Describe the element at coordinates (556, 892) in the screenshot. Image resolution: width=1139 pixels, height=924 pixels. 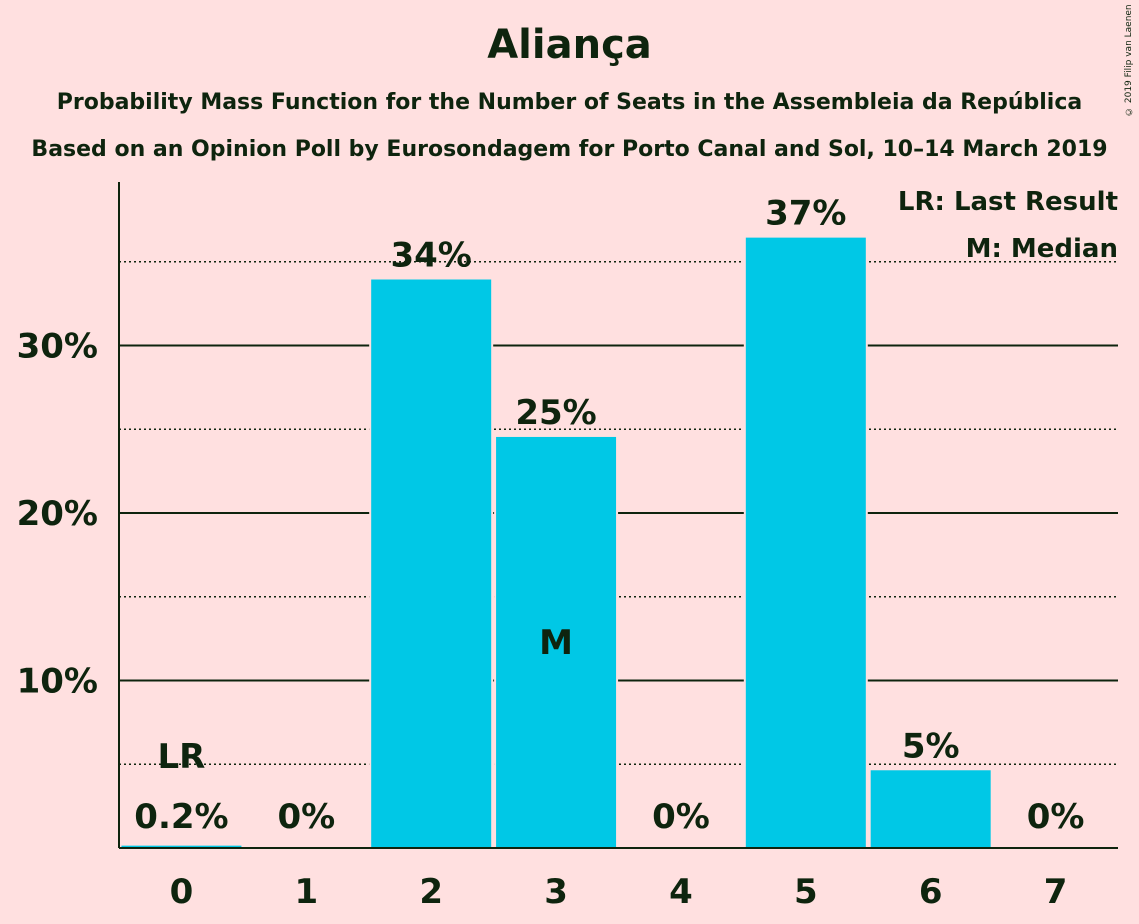
I see `x-tick-label: 3` at that location.